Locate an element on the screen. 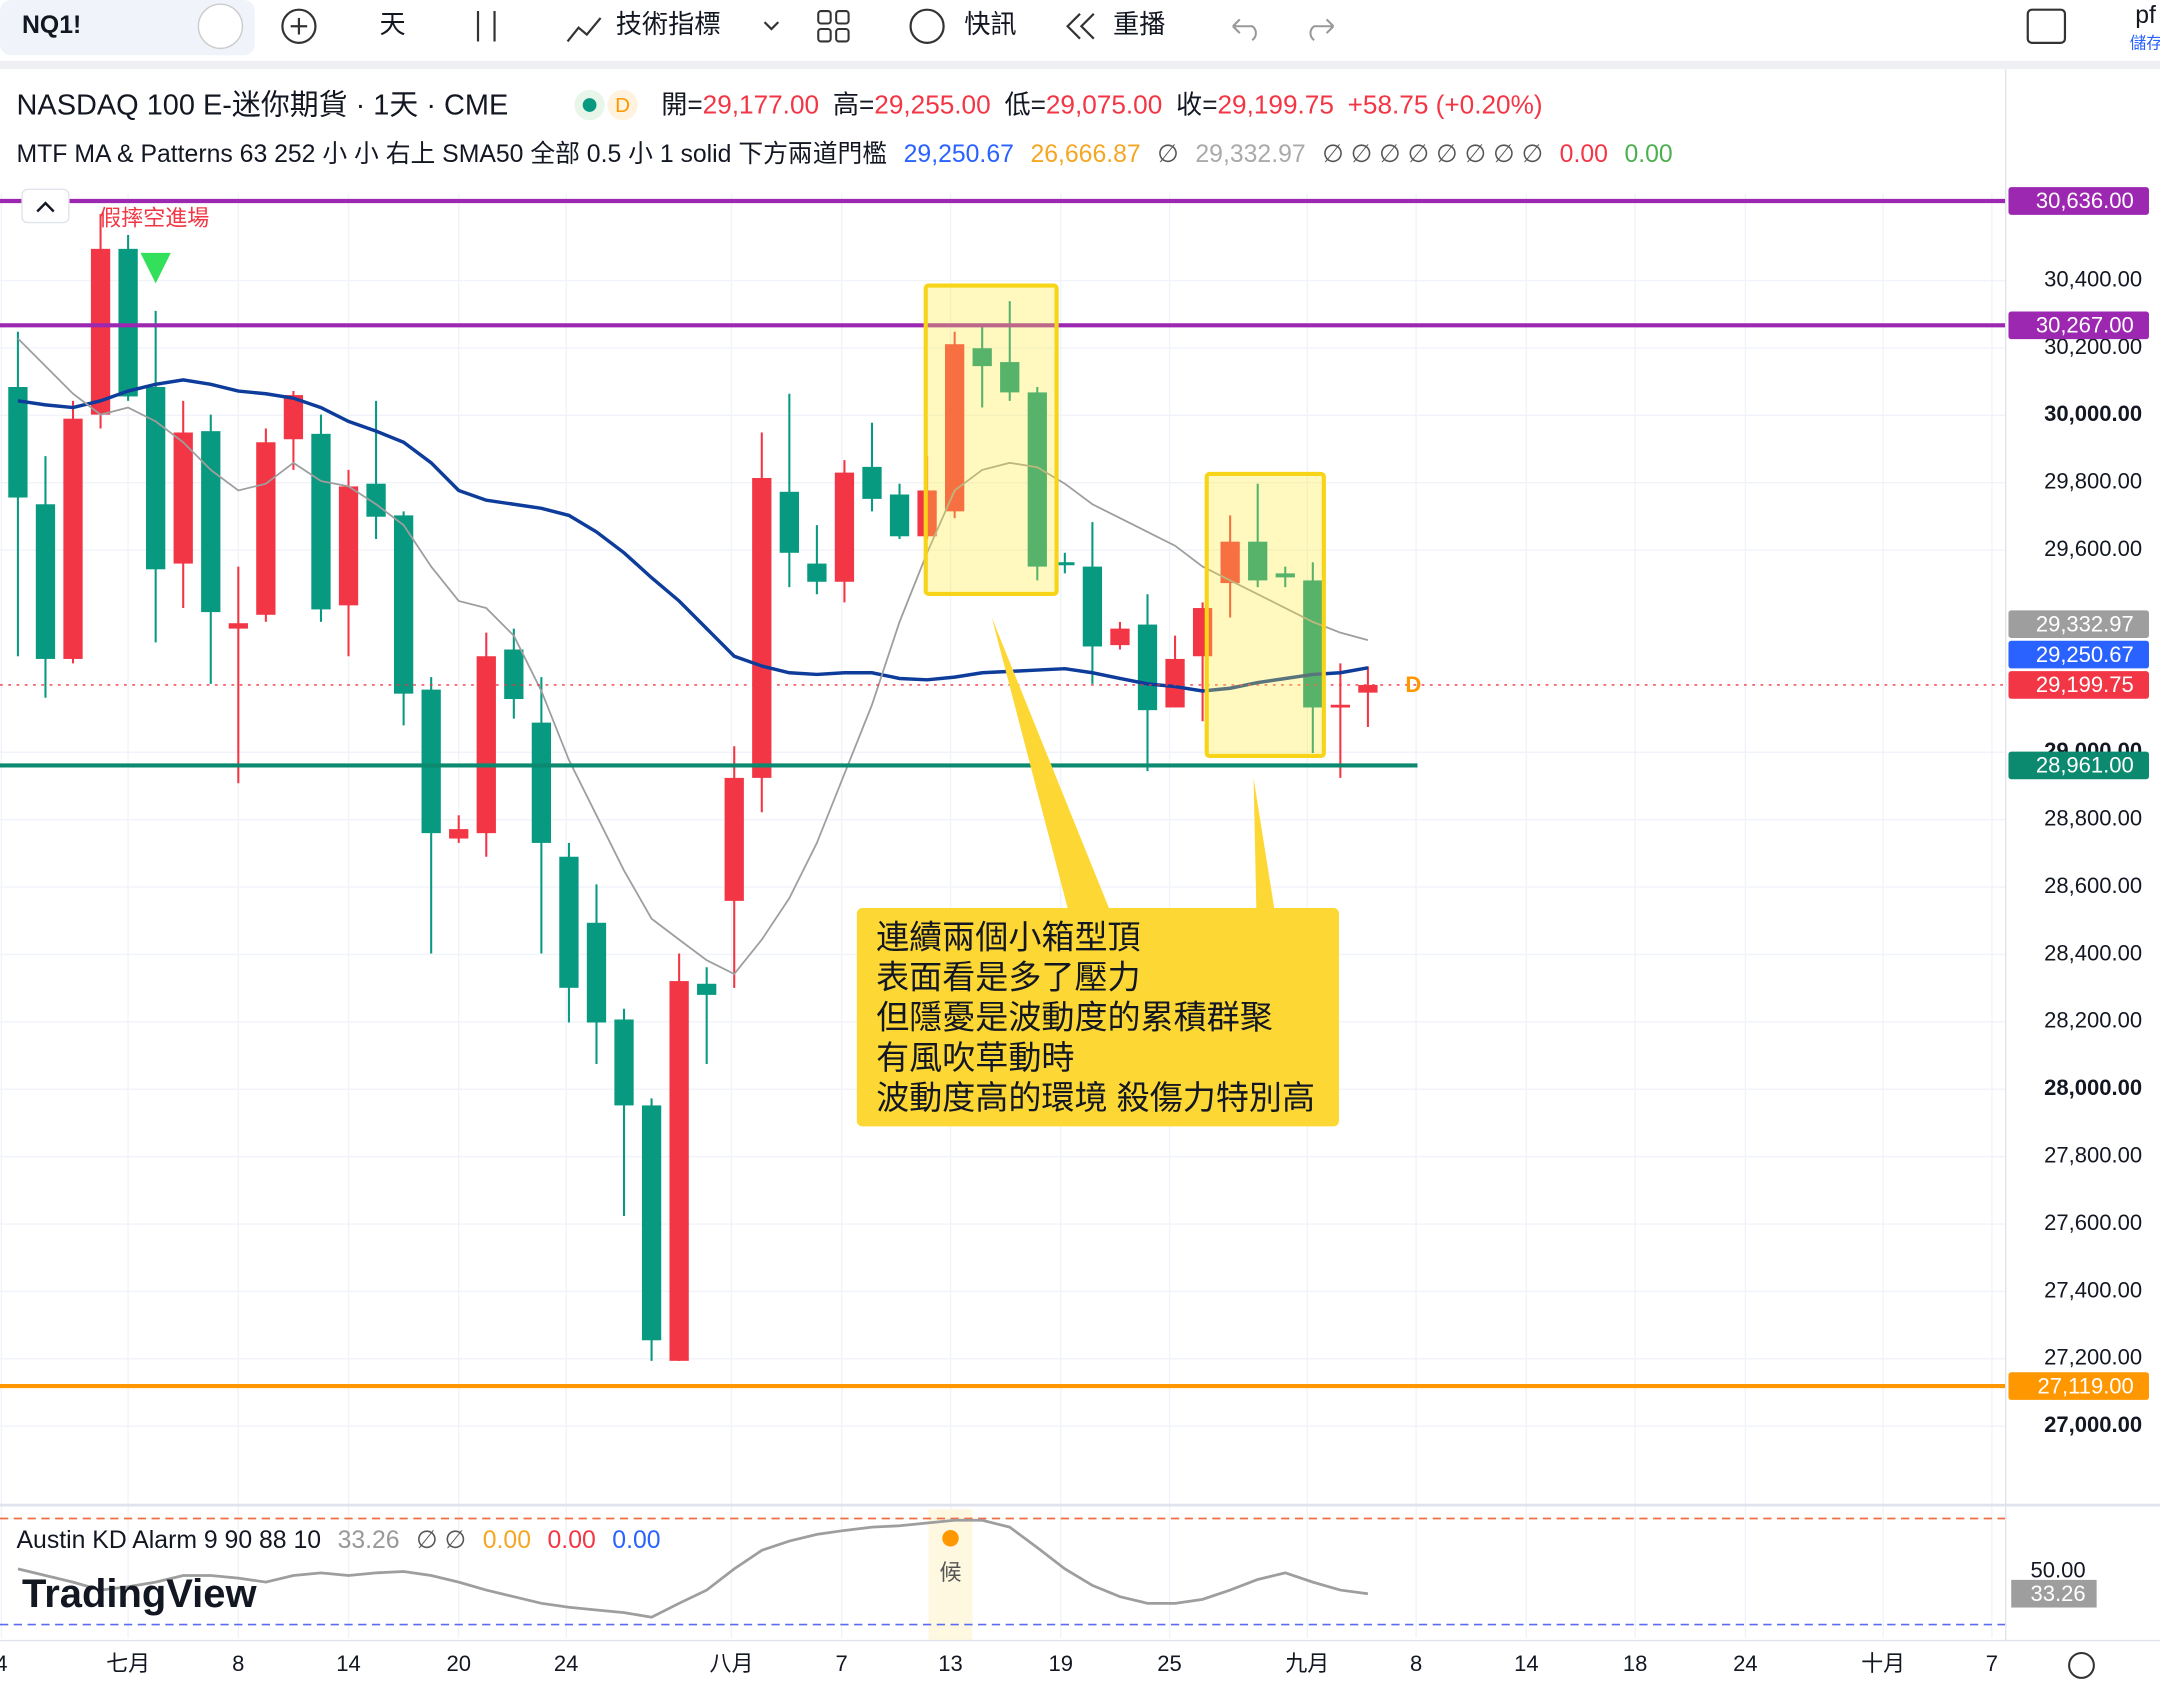 The width and height of the screenshot is (2160, 1682). x-tick-label: 七月 is located at coordinates (128, 1663).